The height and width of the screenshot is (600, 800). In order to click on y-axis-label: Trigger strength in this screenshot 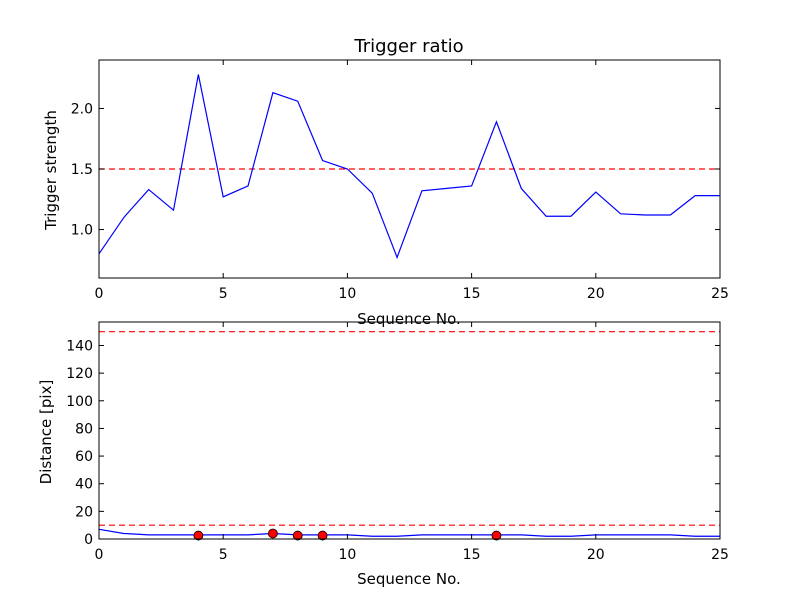, I will do `click(51, 170)`.